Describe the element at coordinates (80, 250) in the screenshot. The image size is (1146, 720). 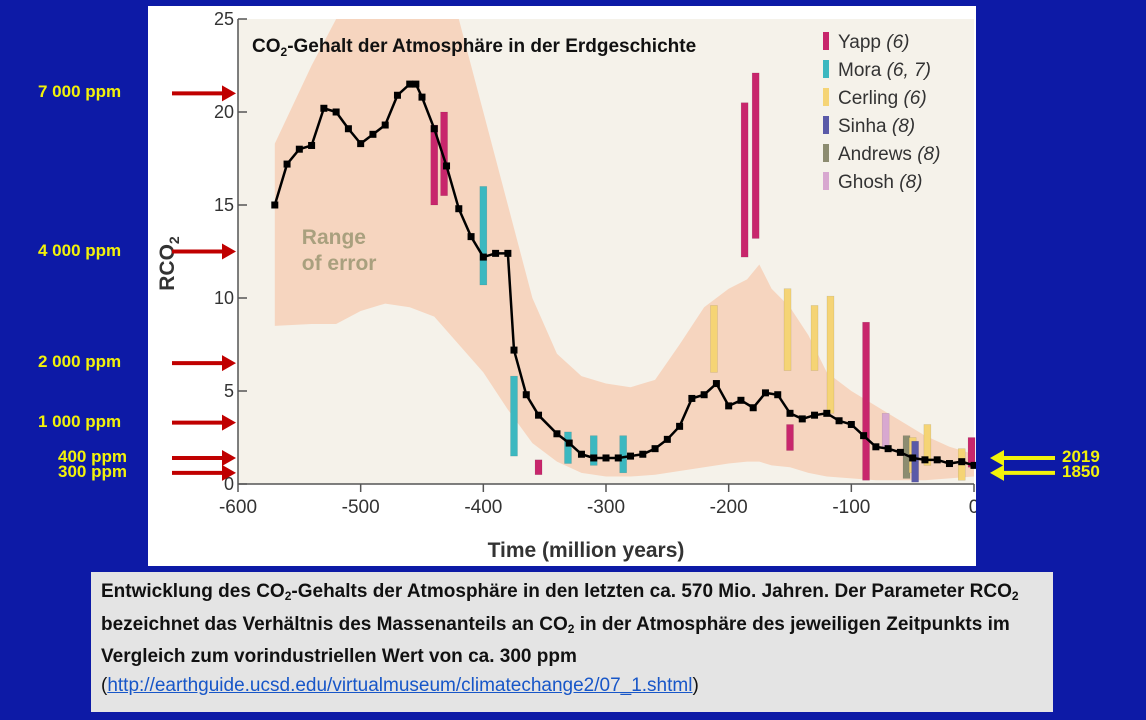
I see `ppm-label-1: 4 000 ppm` at that location.